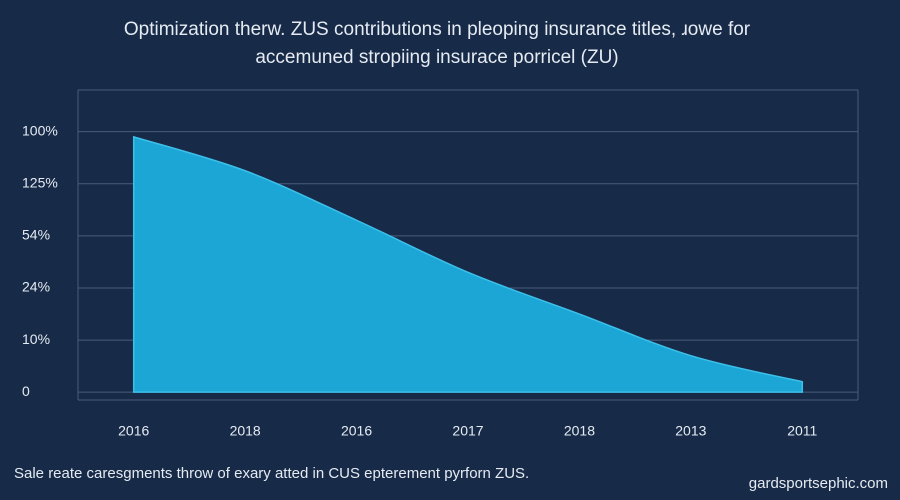 Image resolution: width=900 pixels, height=500 pixels. What do you see at coordinates (818, 483) in the screenshot?
I see `watermark: gardsportsephic.com` at bounding box center [818, 483].